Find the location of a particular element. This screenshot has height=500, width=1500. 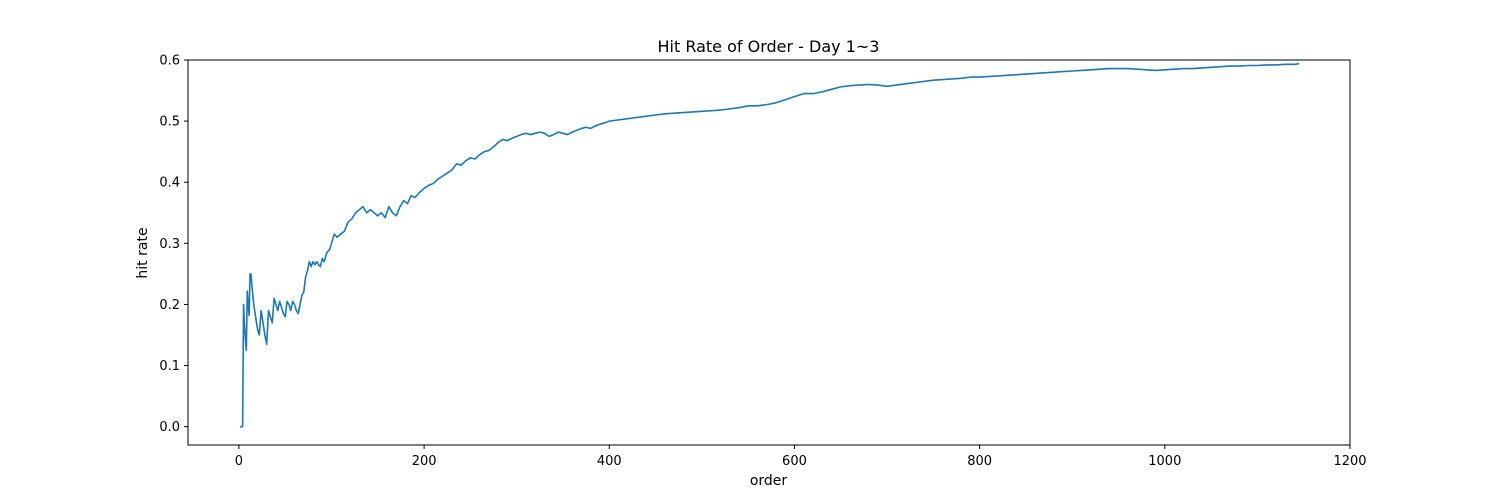

y-tick-label: 0.4 is located at coordinates (169, 183).